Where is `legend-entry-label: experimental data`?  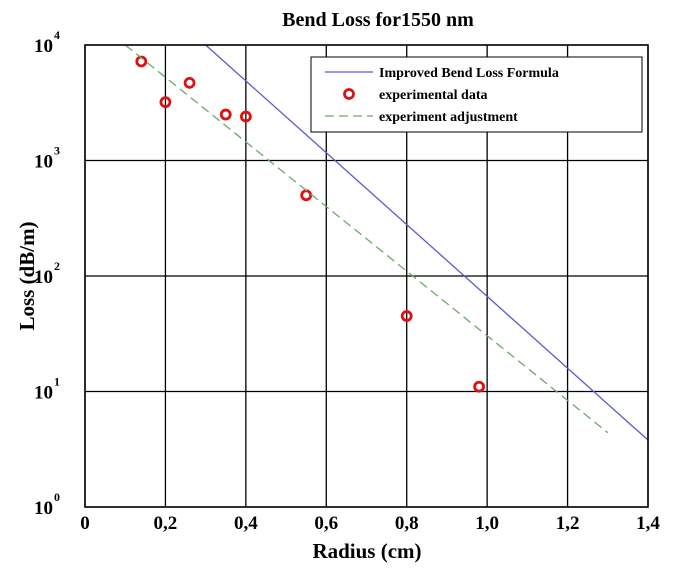
legend-entry-label: experimental data is located at coordinates (433, 95).